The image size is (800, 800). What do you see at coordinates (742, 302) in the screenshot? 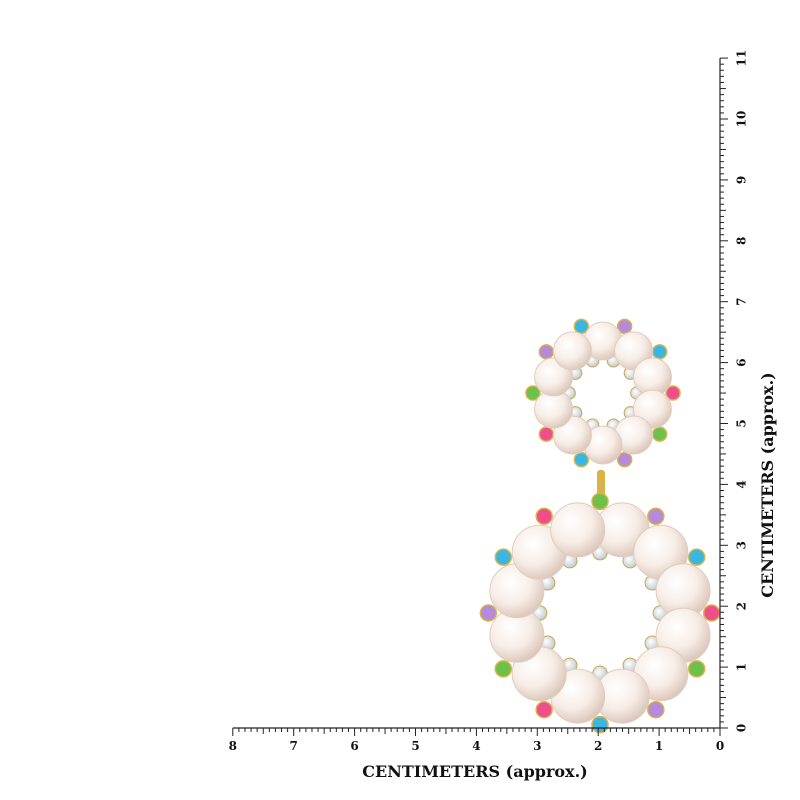
I see `y-tick-label: 7` at bounding box center [742, 302].